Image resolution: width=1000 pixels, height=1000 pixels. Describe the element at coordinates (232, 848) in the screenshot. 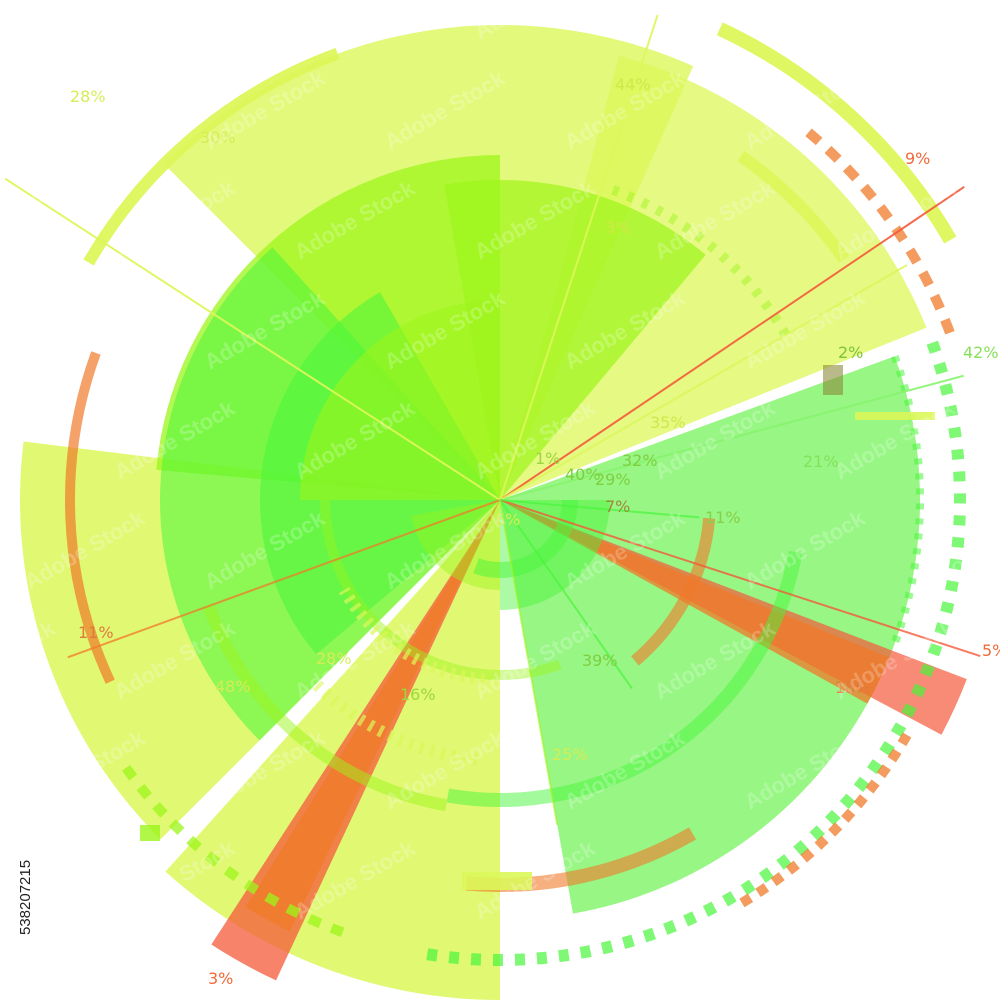

I see `tick-ring-lime-bottom` at that location.